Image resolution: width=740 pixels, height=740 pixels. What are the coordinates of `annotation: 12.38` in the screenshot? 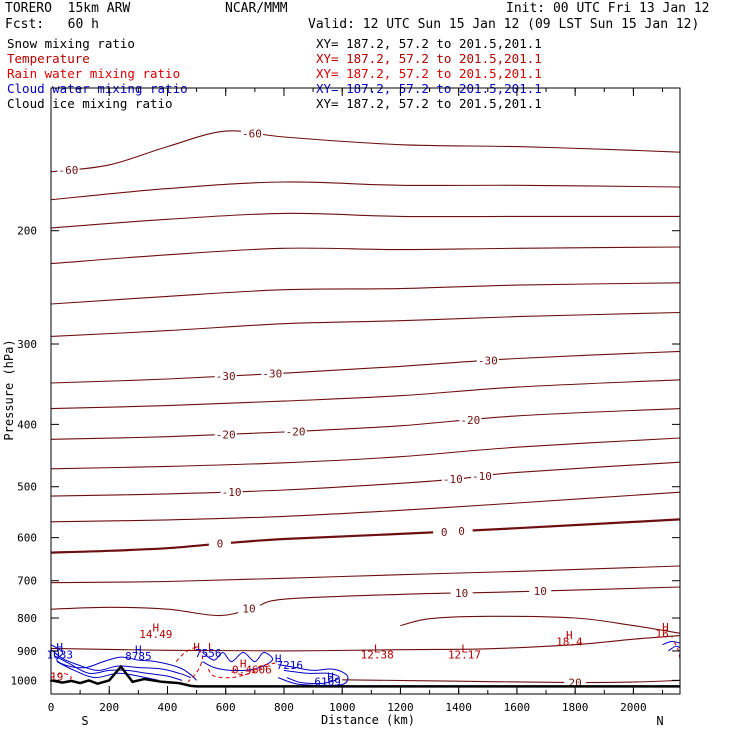 It's located at (377, 655).